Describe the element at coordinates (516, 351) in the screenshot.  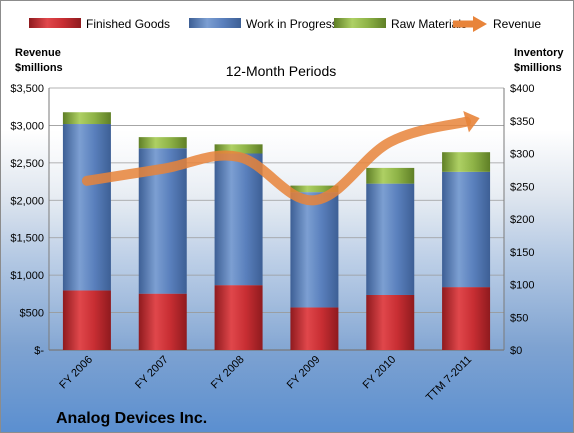
I see `right-tick-label: $0` at that location.